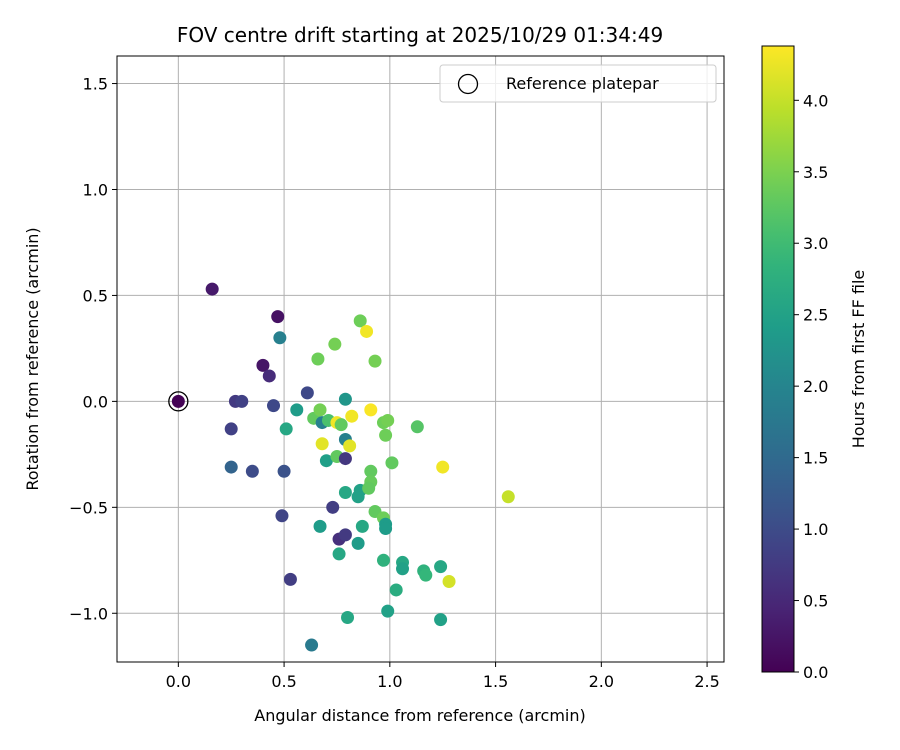  What do you see at coordinates (815, 100) in the screenshot?
I see `colorbar-tick-label: 4.0` at bounding box center [815, 100].